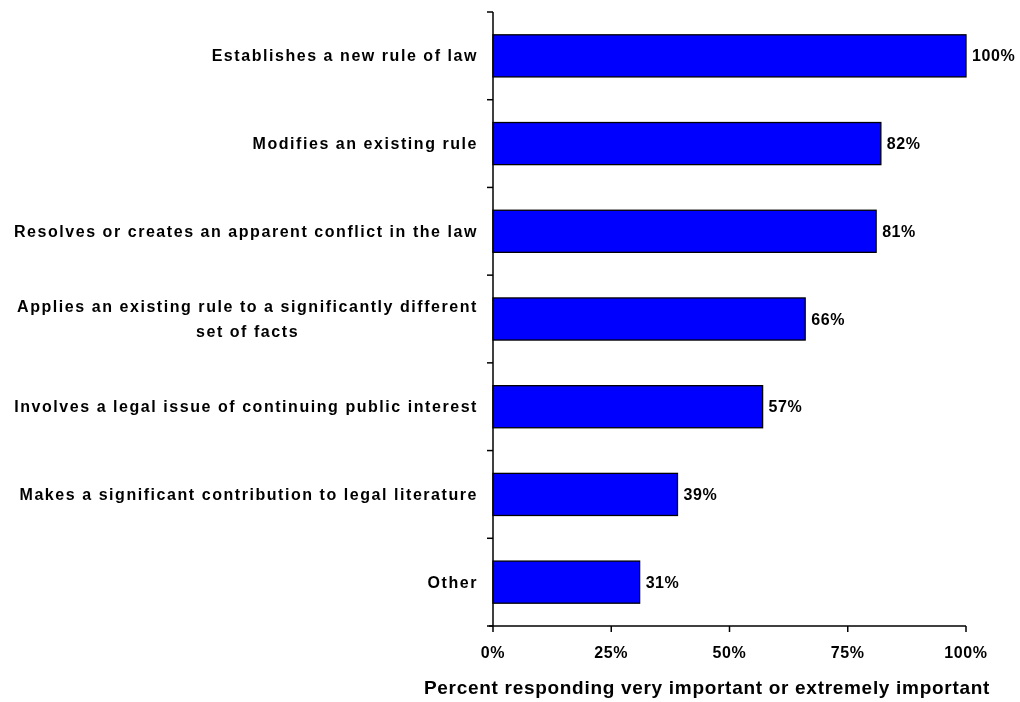  What do you see at coordinates (785, 407) in the screenshot?
I see `data-label: 57%` at bounding box center [785, 407].